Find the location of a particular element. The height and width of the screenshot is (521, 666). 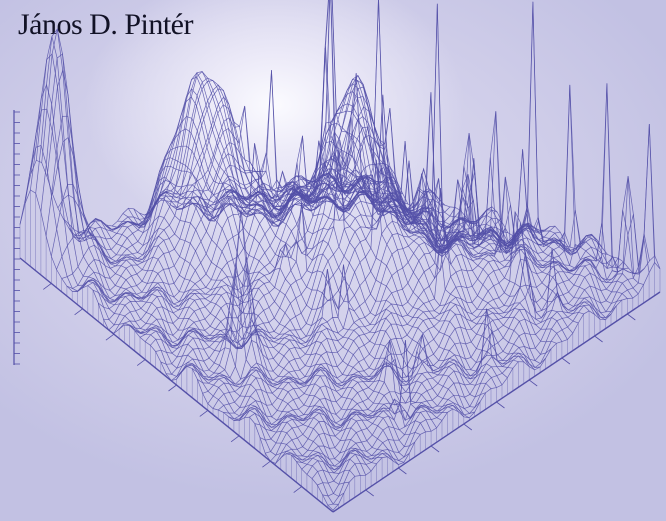

author-name: János D. Pintér is located at coordinates (106, 24).